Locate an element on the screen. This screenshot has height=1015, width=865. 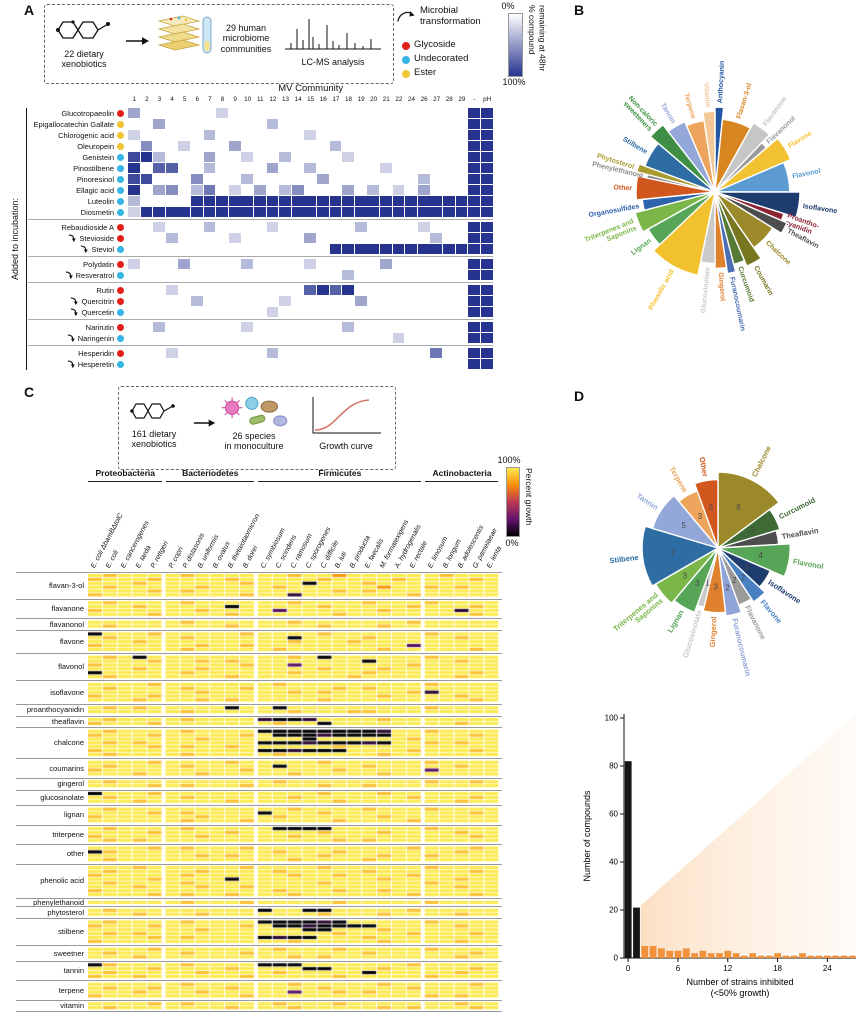
a-colorbar-label: % compound remaining at 48hr is located at coordinates (537, 38).